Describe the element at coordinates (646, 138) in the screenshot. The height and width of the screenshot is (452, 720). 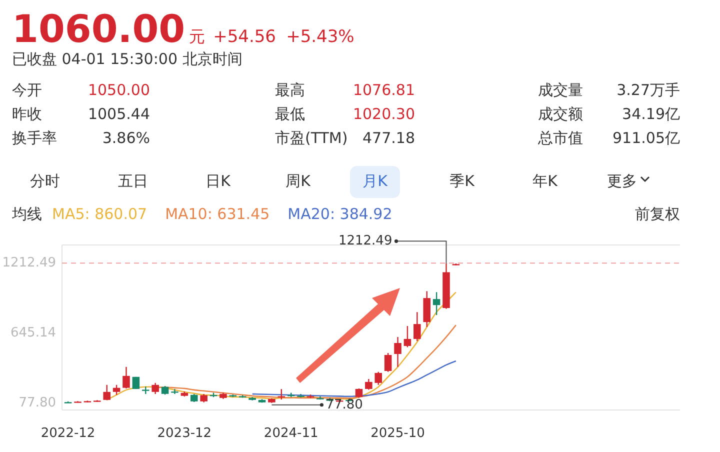
I see `text: 911.05亿` at that location.